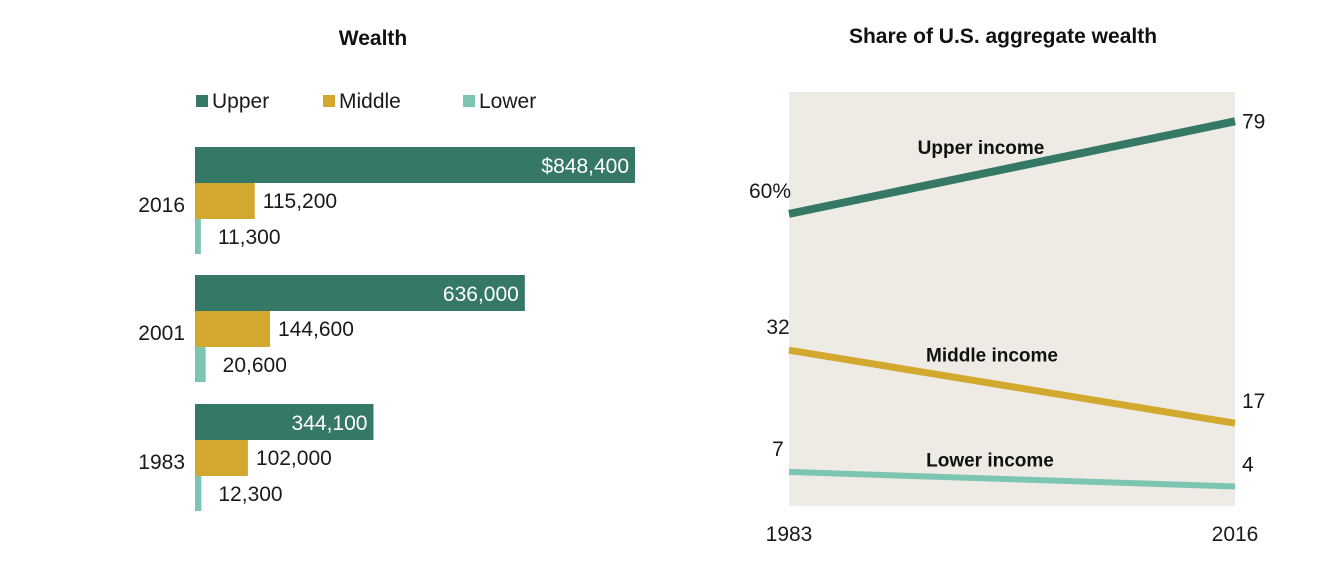 The width and height of the screenshot is (1324, 568). I want to click on x-tick-label: 1983, so click(789, 534).